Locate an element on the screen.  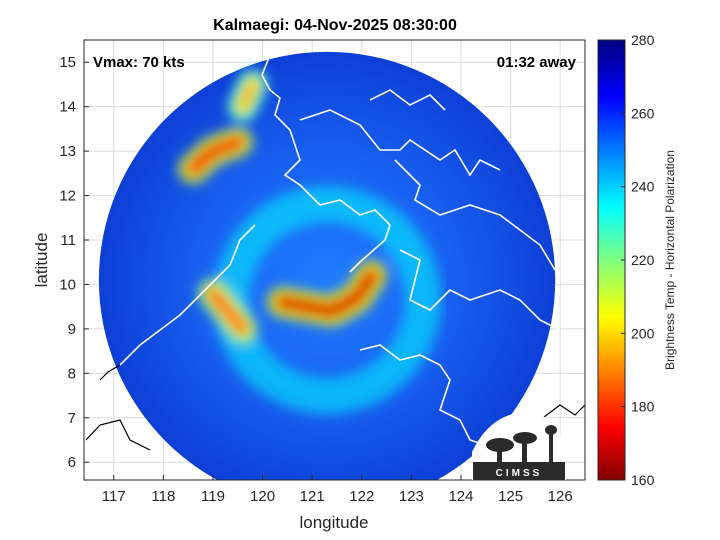
x-tick-label: 119 is located at coordinates (213, 496).